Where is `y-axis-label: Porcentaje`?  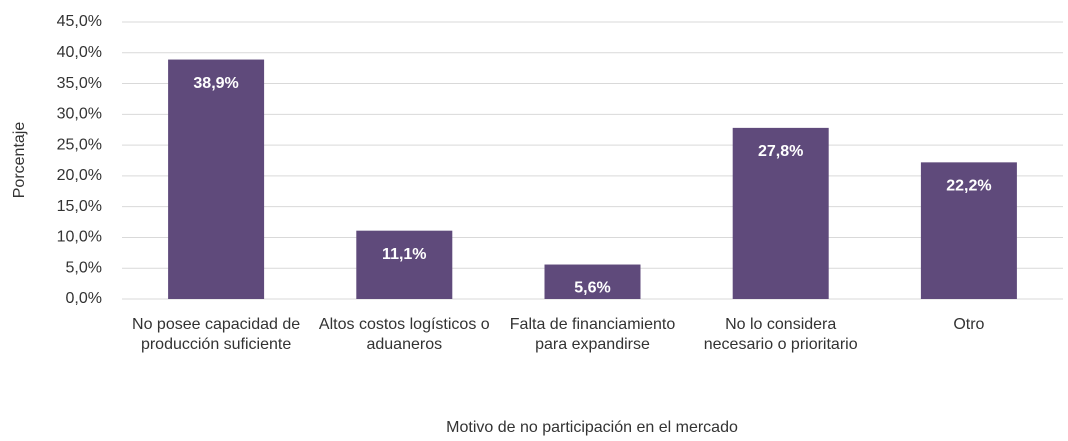 y-axis-label: Porcentaje is located at coordinates (19, 160).